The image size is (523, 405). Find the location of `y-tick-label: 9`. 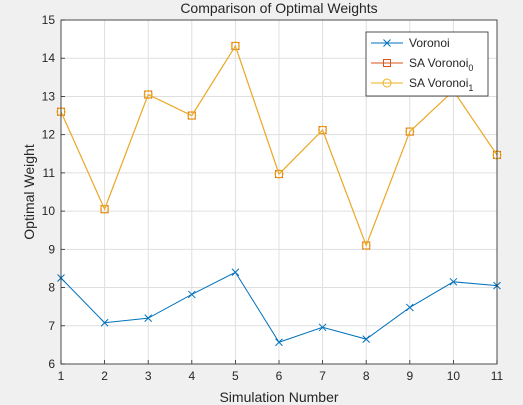

y-tick-label: 9 is located at coordinates (51, 249).